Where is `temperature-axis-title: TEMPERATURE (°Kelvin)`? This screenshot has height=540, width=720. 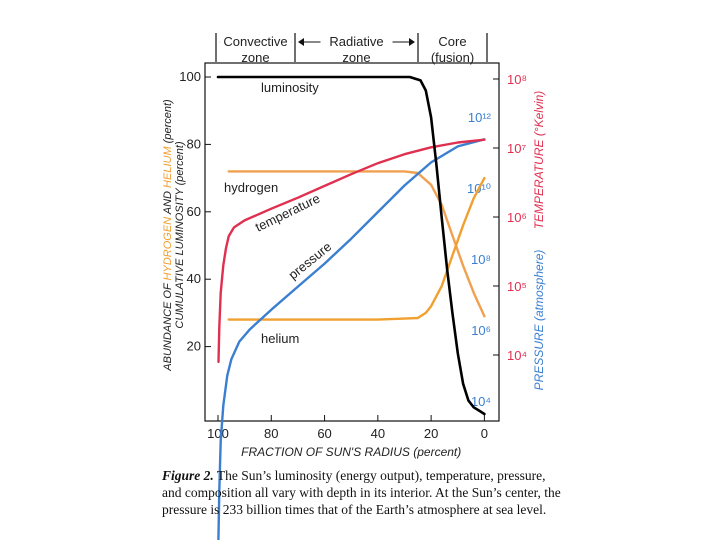
temperature-axis-title: TEMPERATURE (°Kelvin) is located at coordinates (539, 160).